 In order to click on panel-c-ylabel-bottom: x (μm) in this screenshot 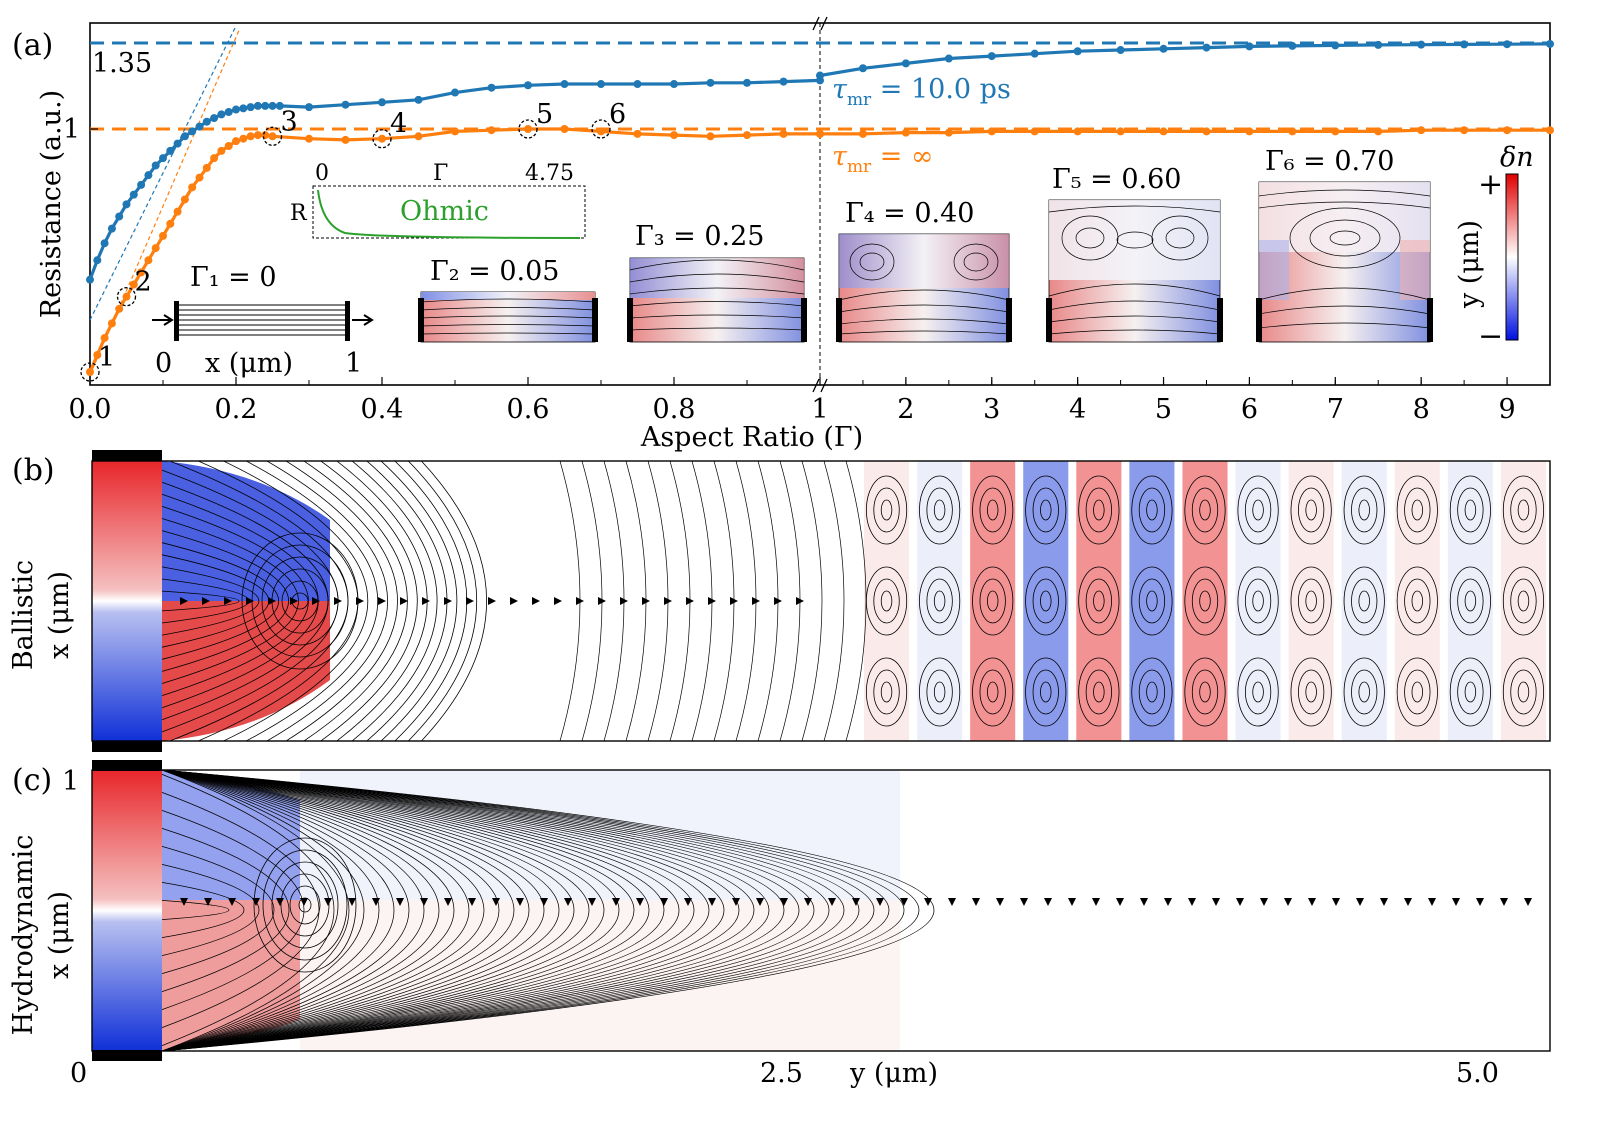, I will do `click(59, 935)`.